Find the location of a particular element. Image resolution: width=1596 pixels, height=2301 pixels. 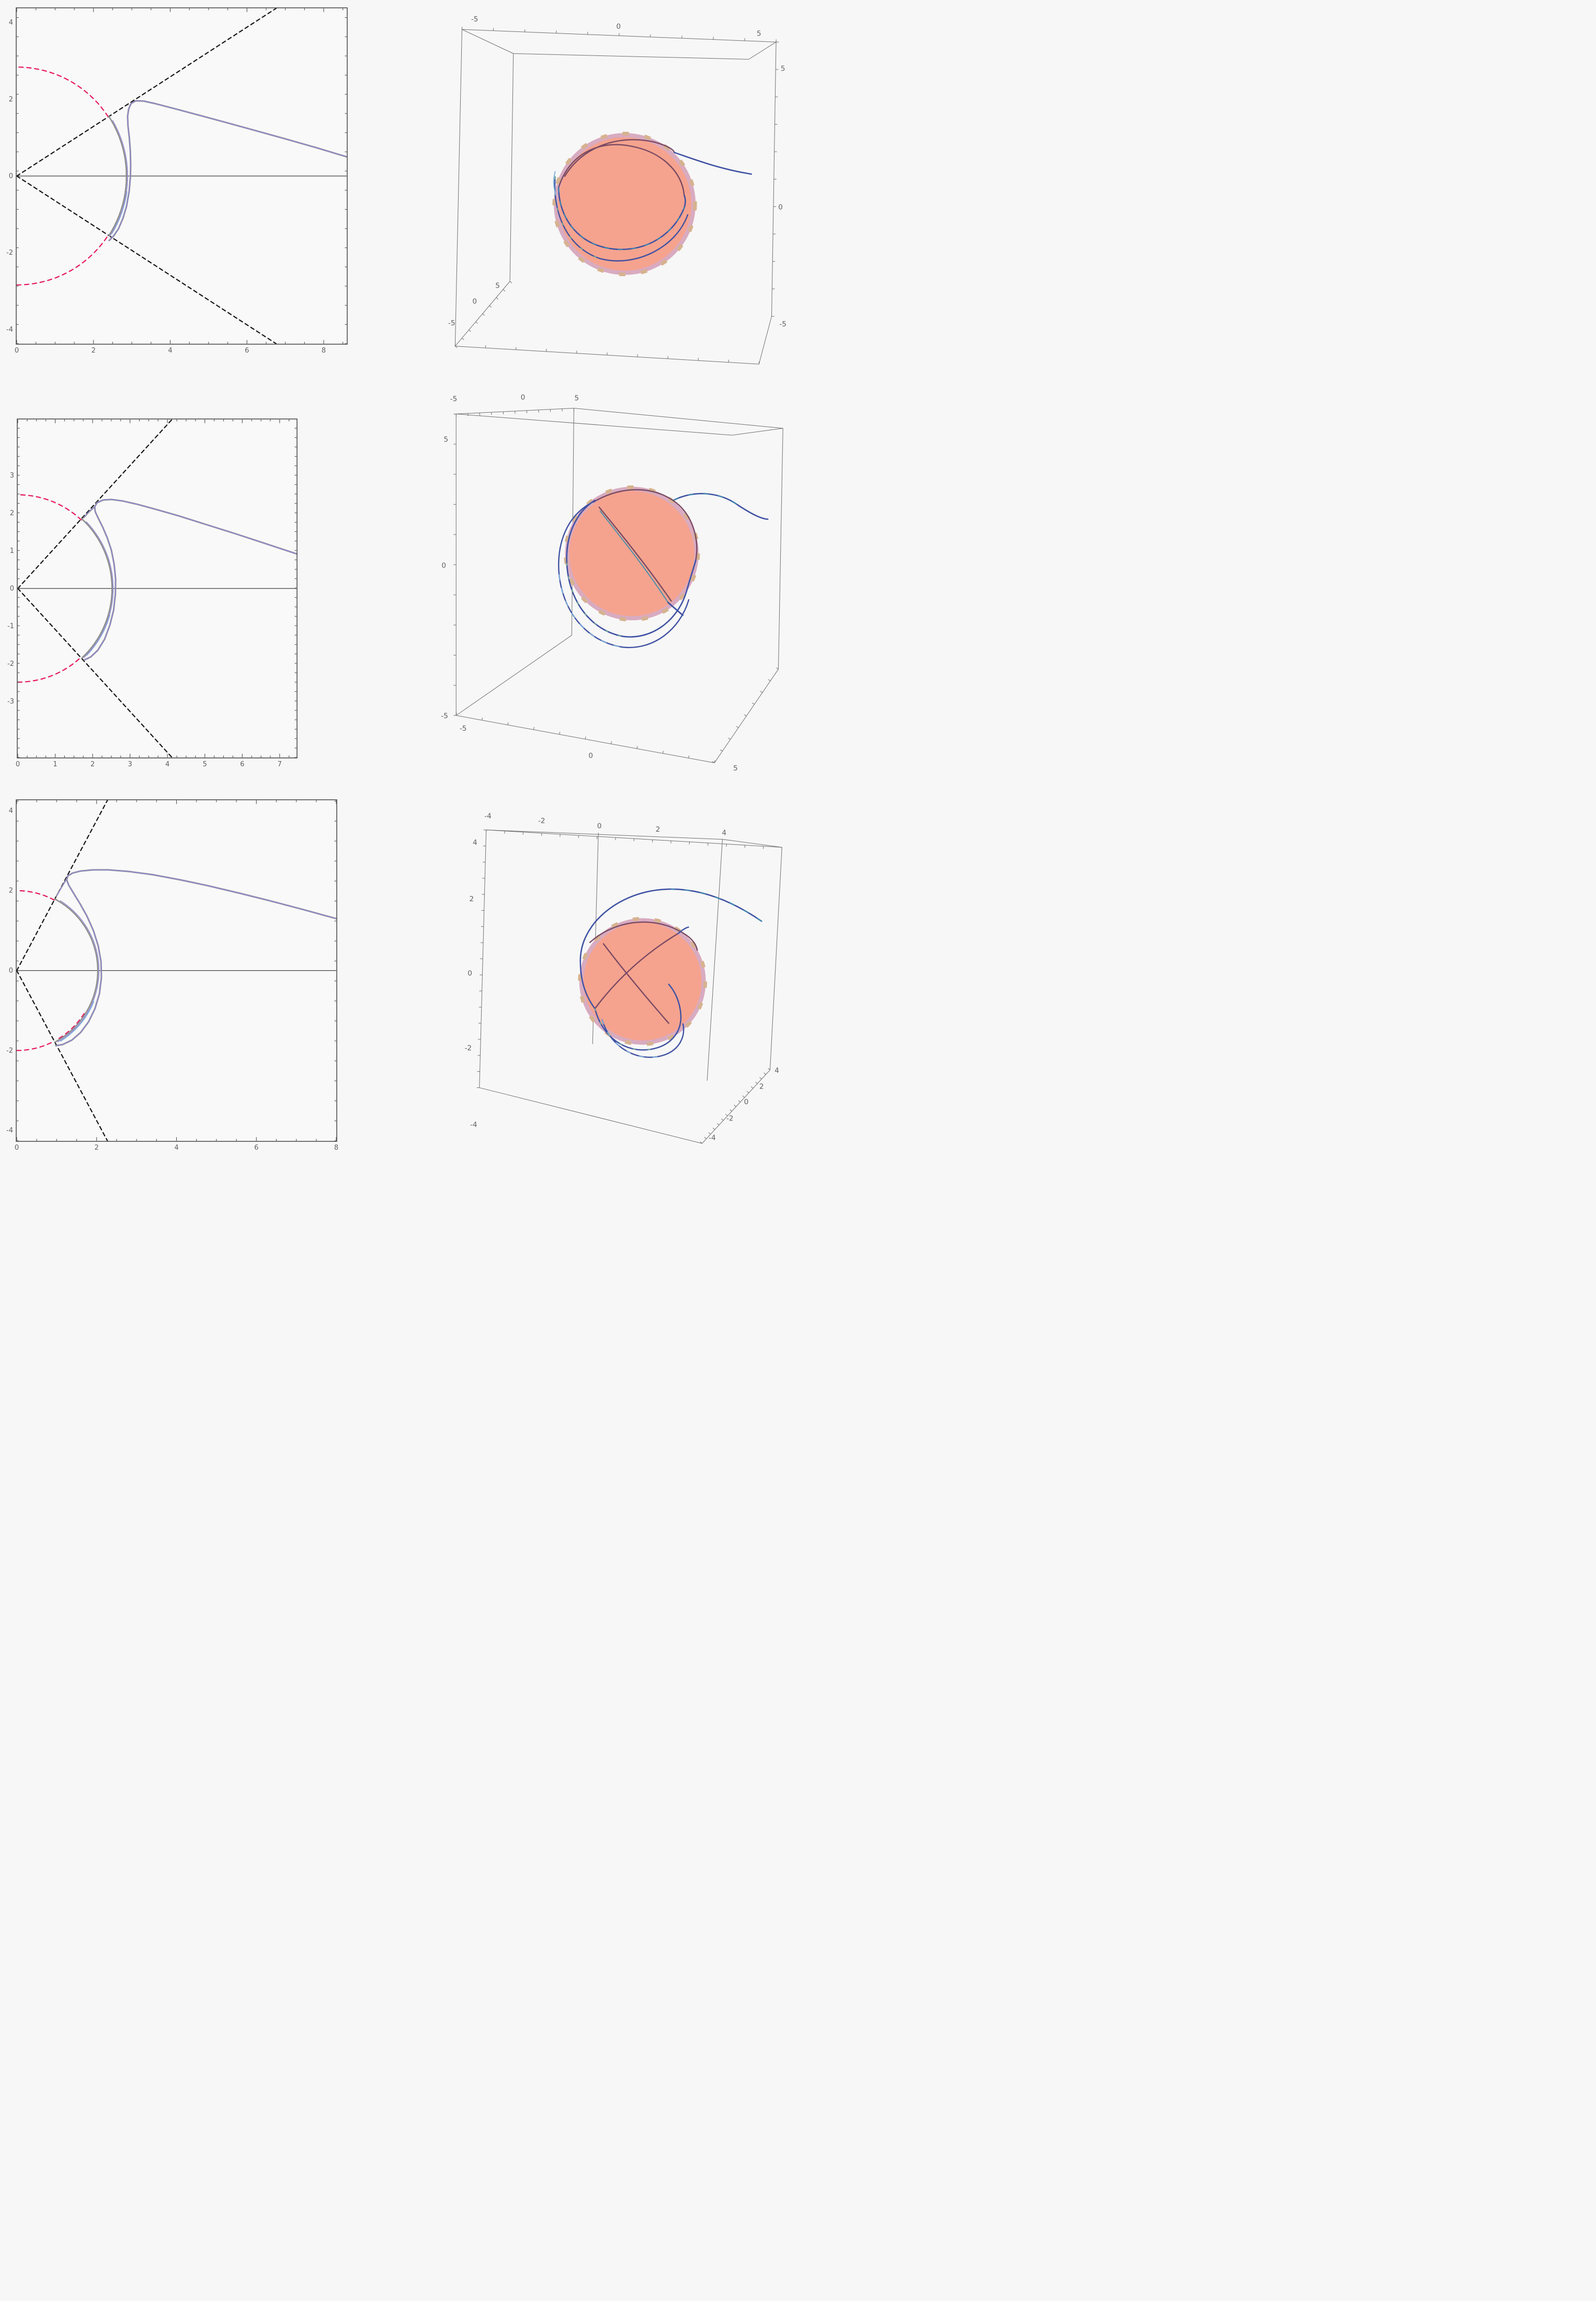

plot-2d-row3: 0 2 4 6 8 -4 -2 0 2 4 is located at coordinates (172, 975).